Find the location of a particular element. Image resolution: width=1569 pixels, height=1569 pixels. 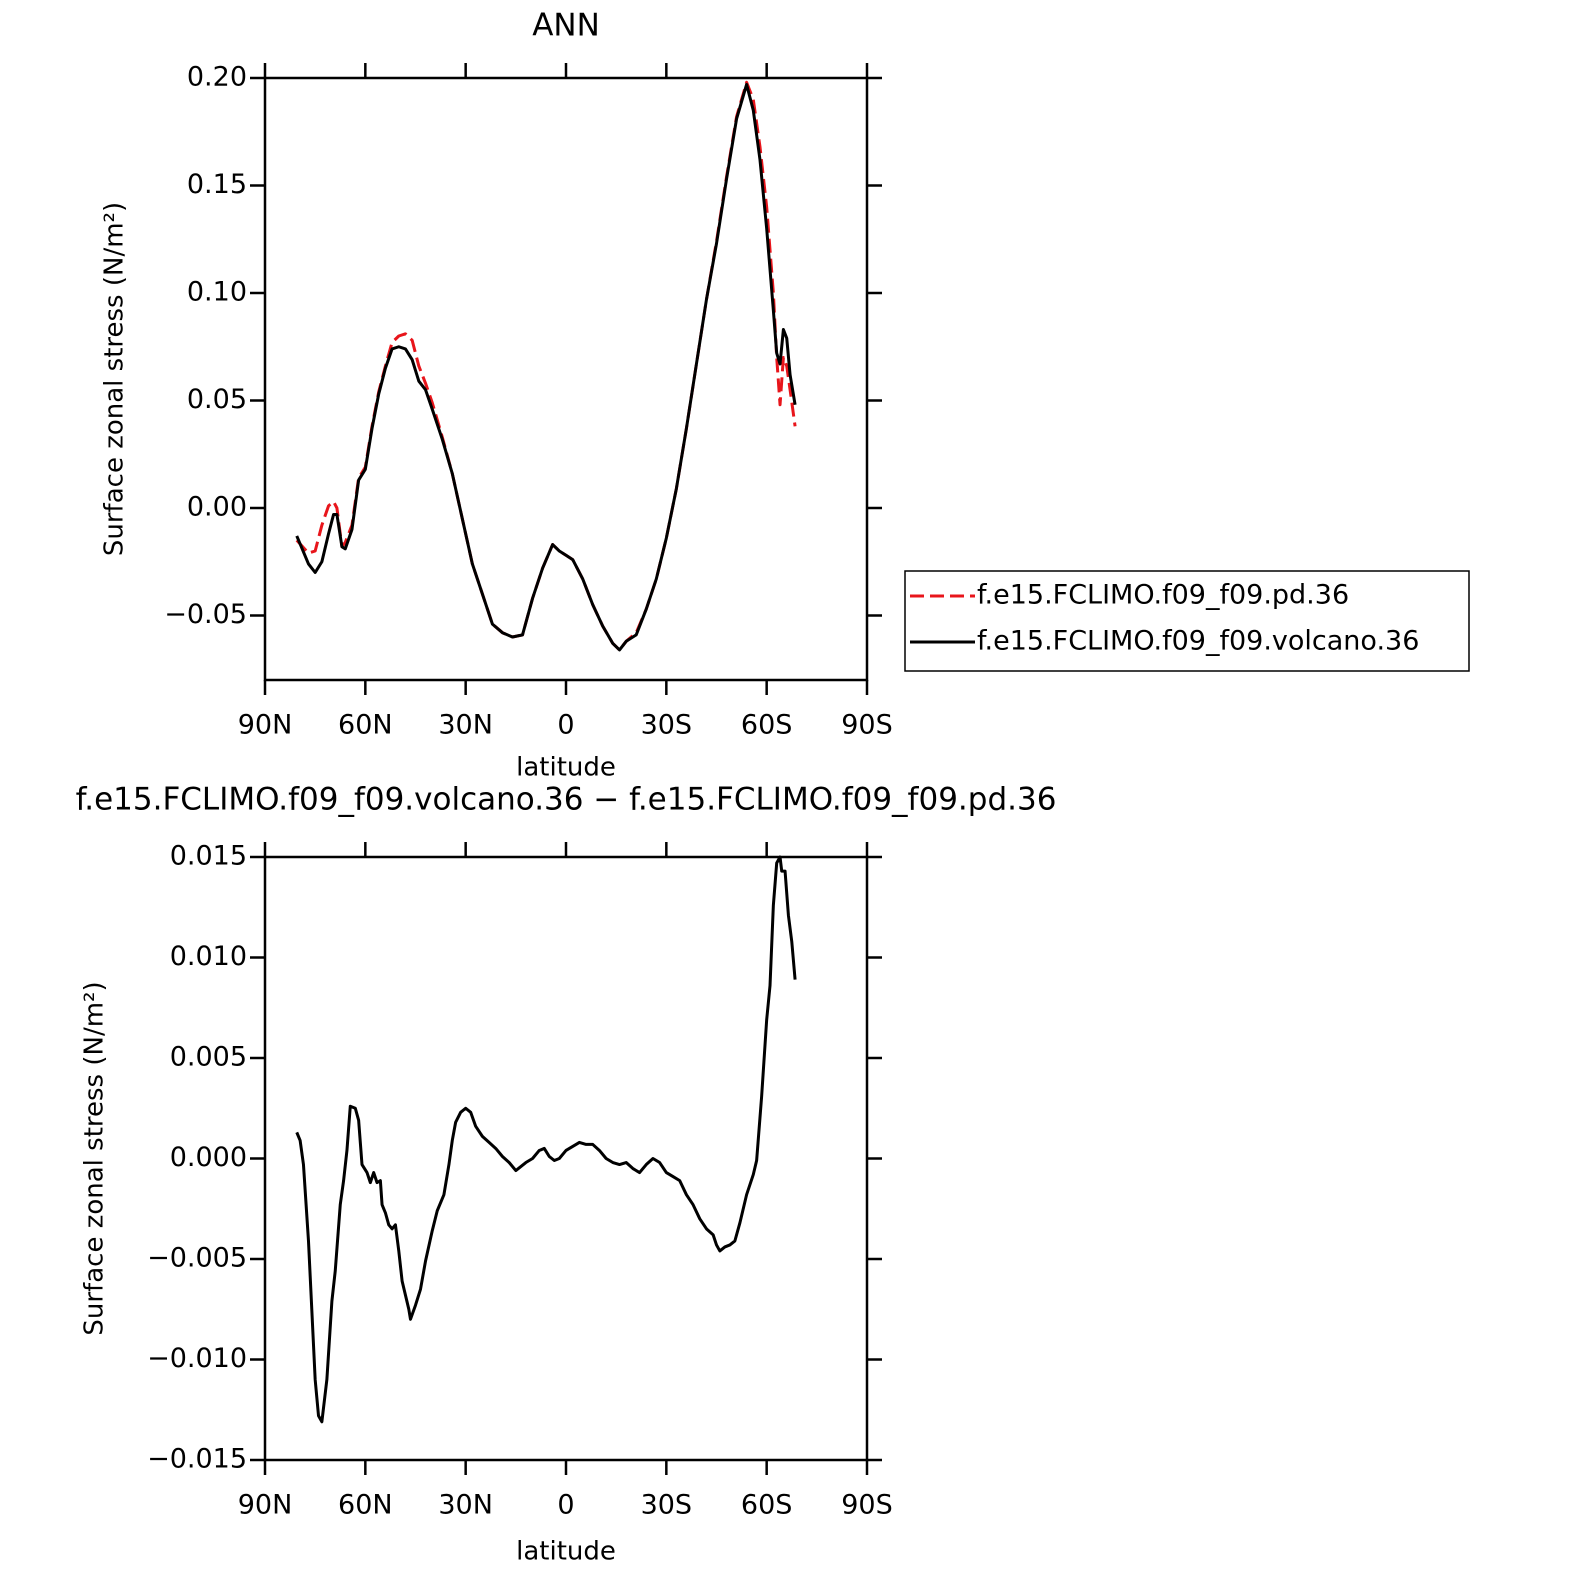

y-tick-label: 0.00 is located at coordinates (217, 507).